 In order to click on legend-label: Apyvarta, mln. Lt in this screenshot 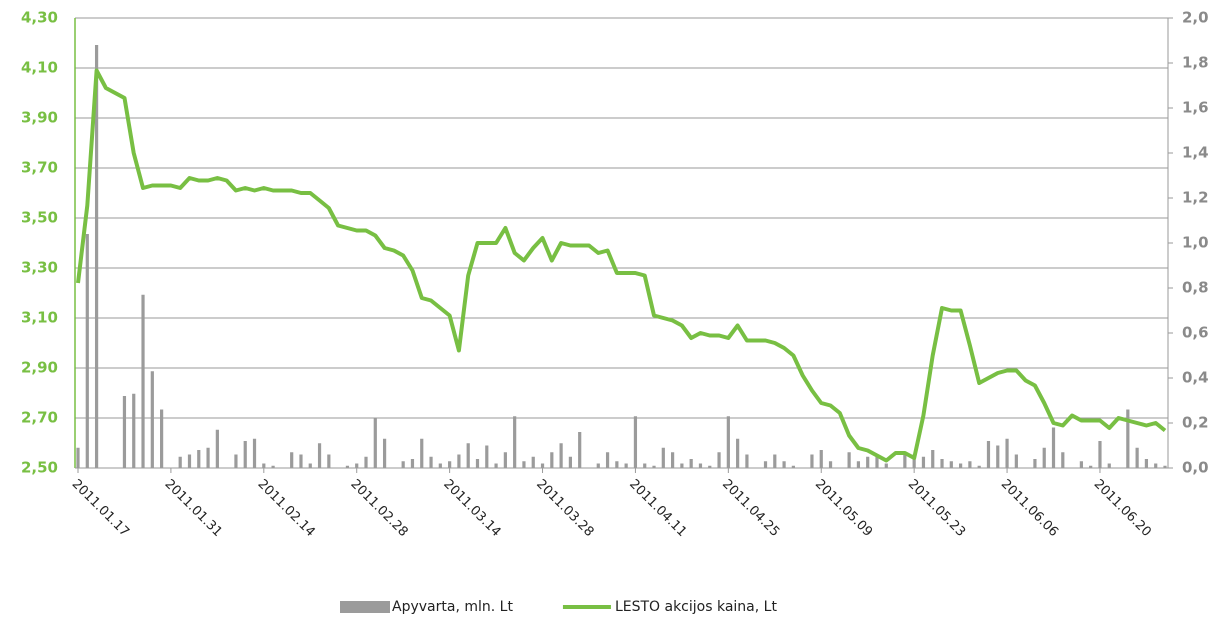, I will do `click(452, 607)`.